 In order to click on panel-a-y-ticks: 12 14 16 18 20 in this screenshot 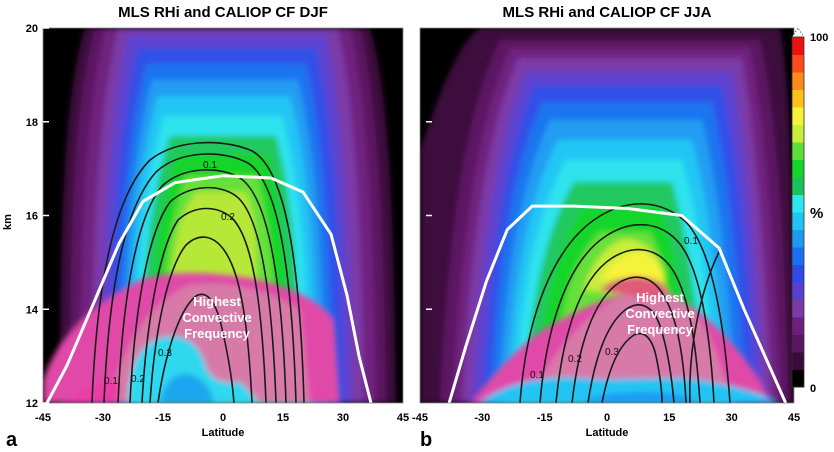, I will do `click(37, 216)`.